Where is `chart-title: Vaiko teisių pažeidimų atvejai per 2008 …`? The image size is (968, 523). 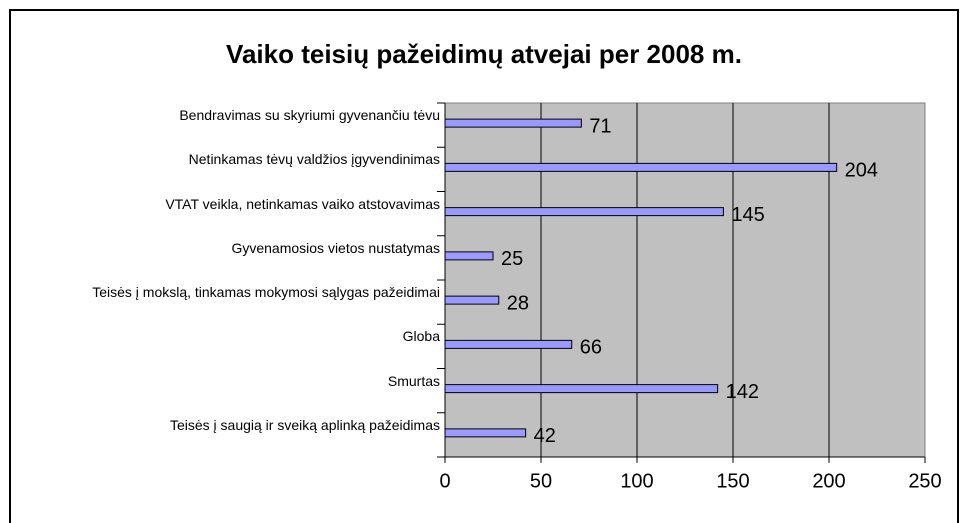 chart-title: Vaiko teisių pažeidimų atvejai per 2008 … is located at coordinates (484, 54).